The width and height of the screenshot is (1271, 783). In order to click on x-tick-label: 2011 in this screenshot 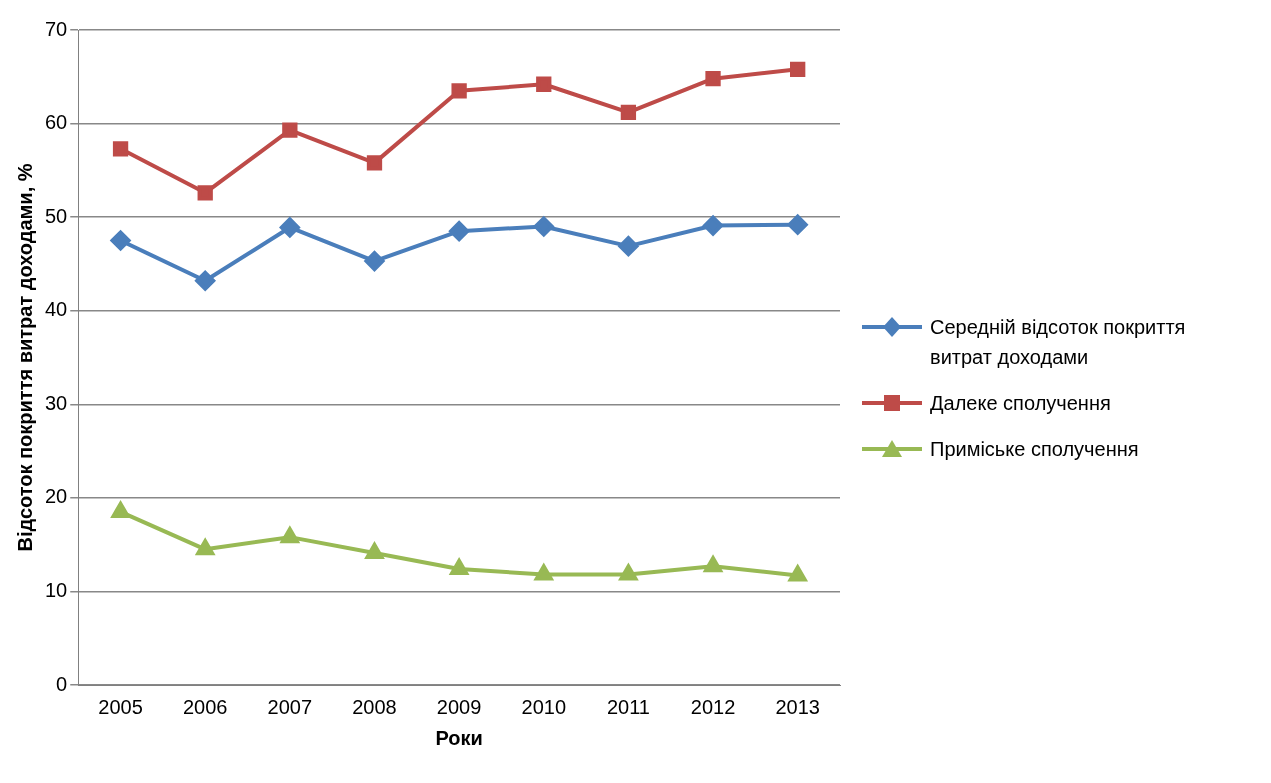, I will do `click(628, 706)`.